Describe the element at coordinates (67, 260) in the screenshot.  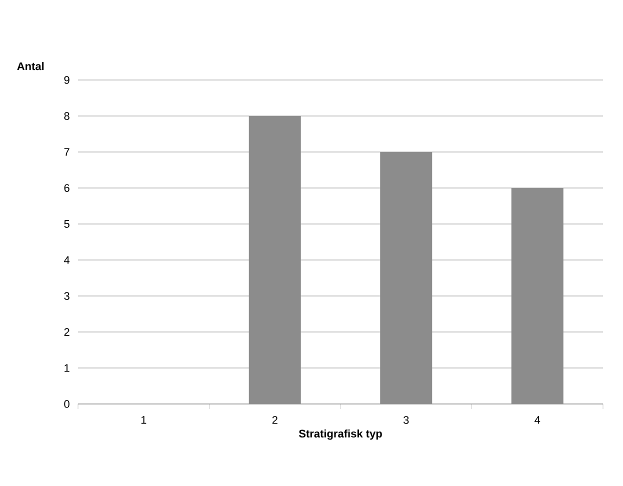
I see `y-tick-label: 4` at that location.